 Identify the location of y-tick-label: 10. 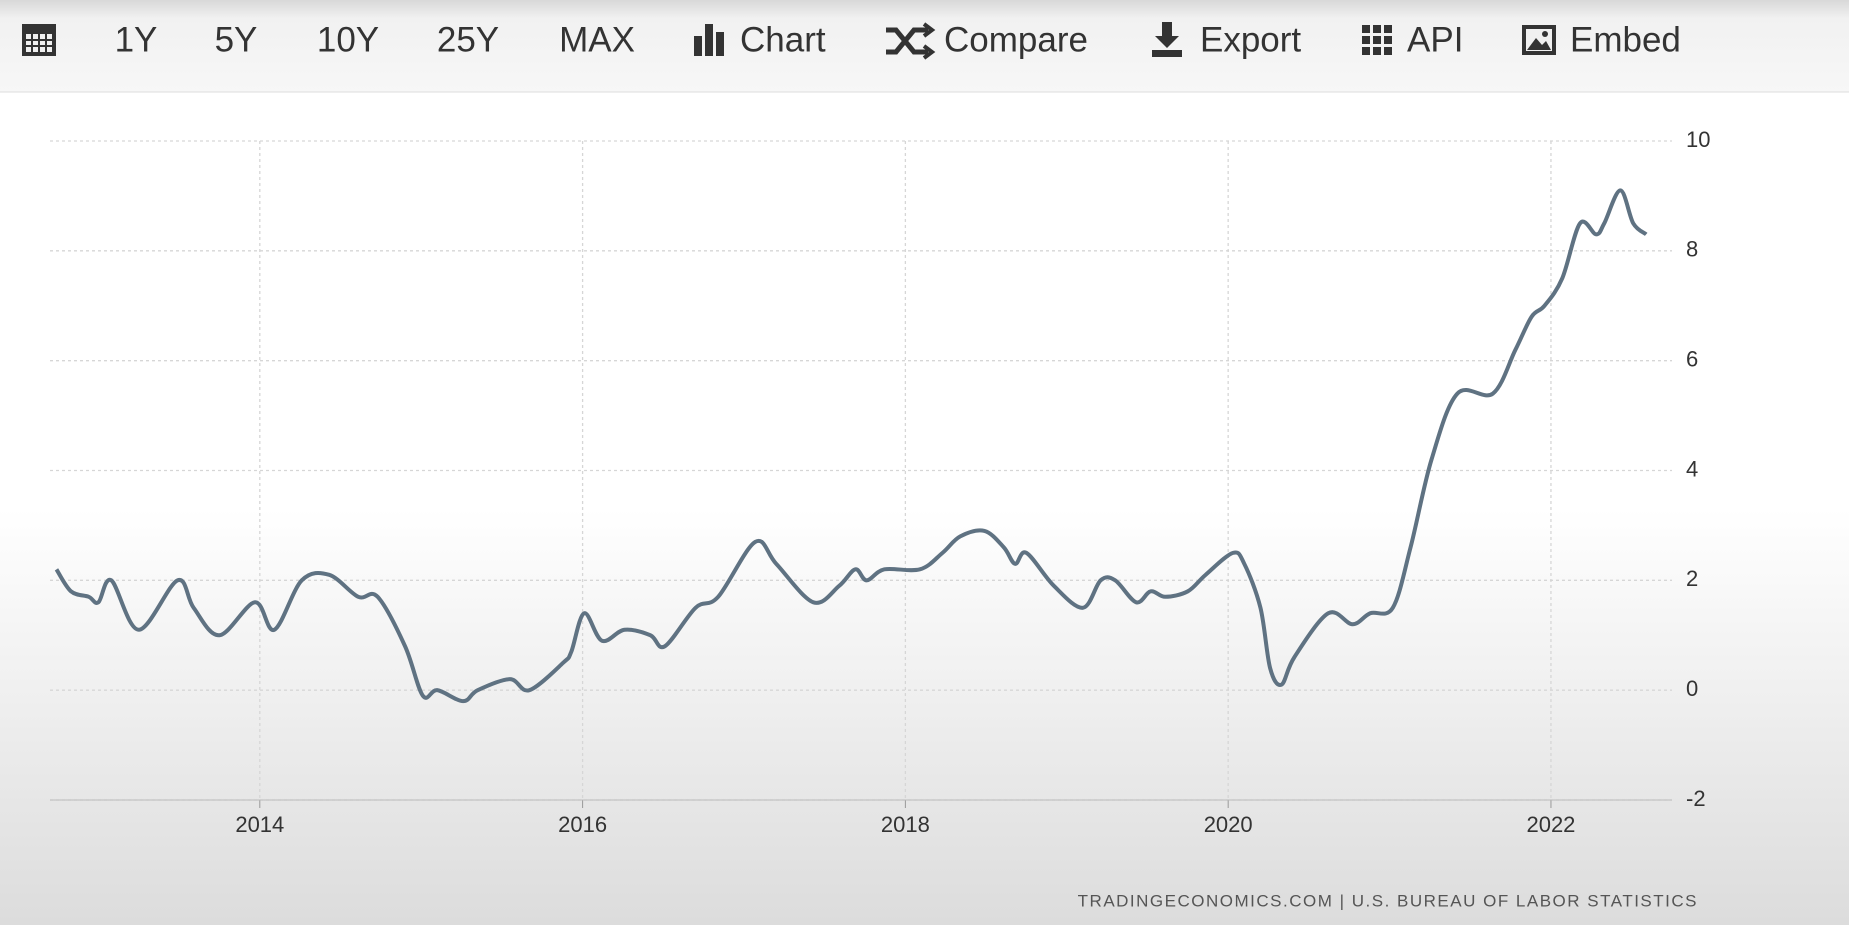
(1698, 139).